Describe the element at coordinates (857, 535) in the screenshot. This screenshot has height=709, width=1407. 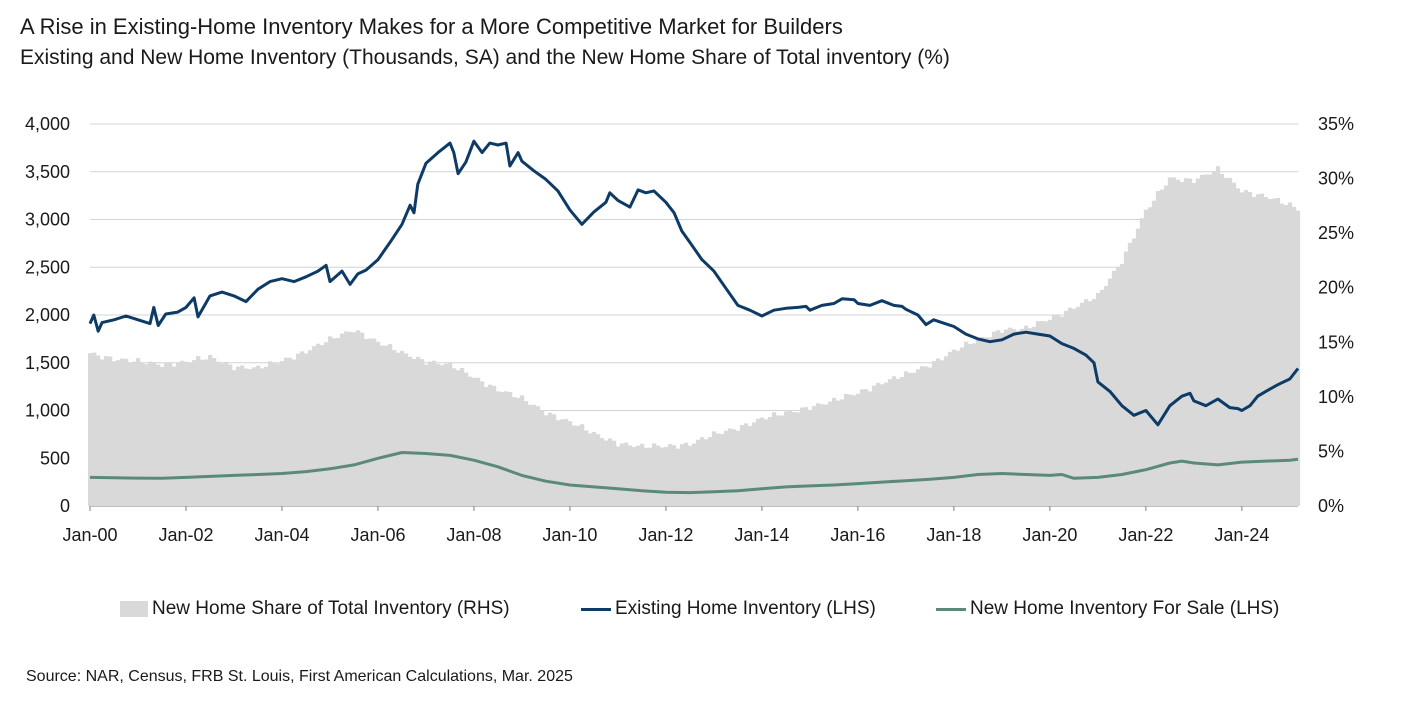
I see `x-tick-label: Jan-16` at that location.